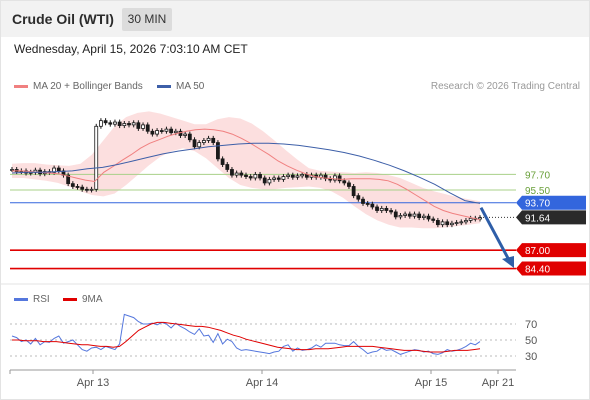  I want to click on rsi-tick-label: 50, so click(531, 341).